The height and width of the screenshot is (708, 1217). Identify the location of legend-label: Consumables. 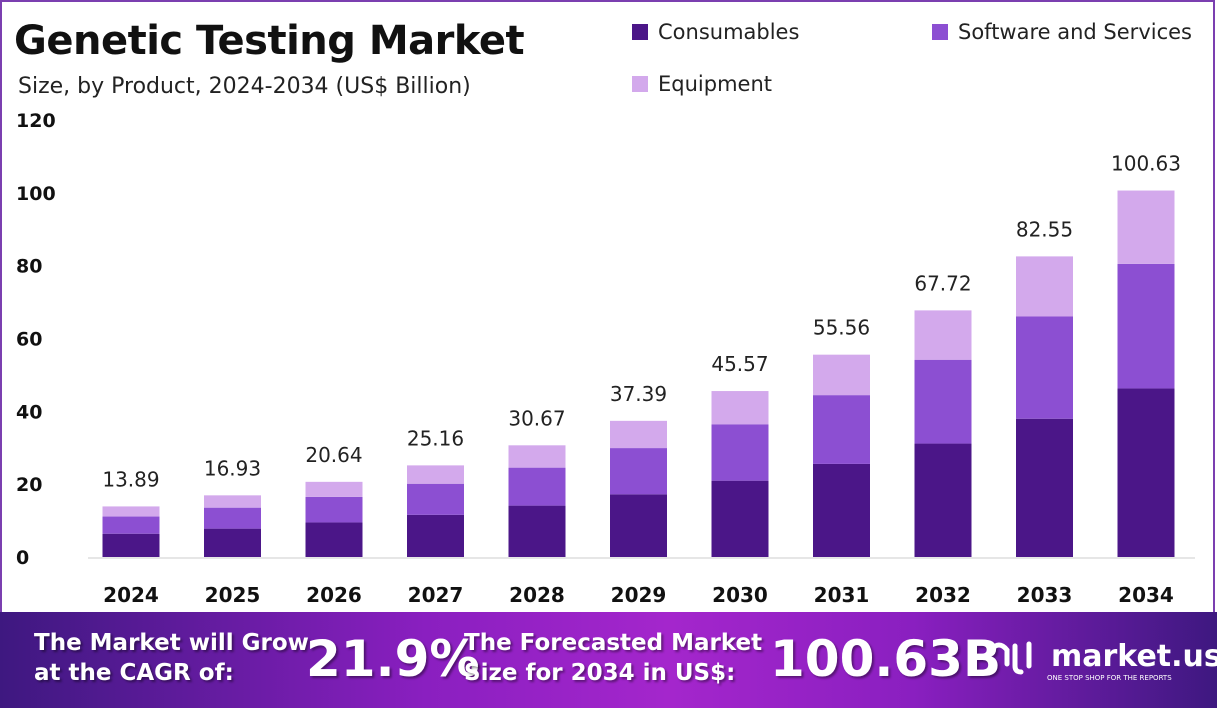
(729, 32).